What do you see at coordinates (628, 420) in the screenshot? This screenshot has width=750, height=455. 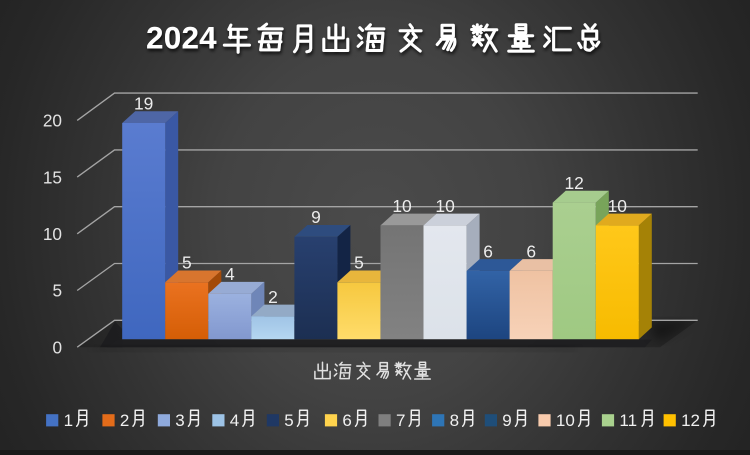 I see `svg-text: 11` at bounding box center [628, 420].